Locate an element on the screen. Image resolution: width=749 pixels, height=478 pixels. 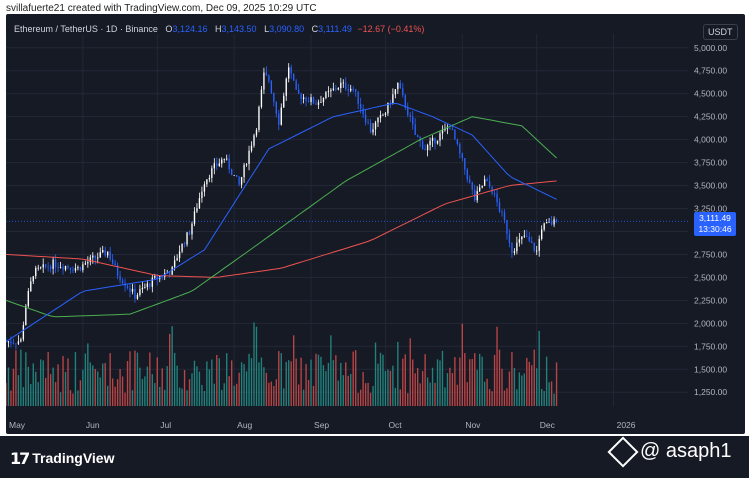
low-value: 3,090.80 is located at coordinates (287, 29).